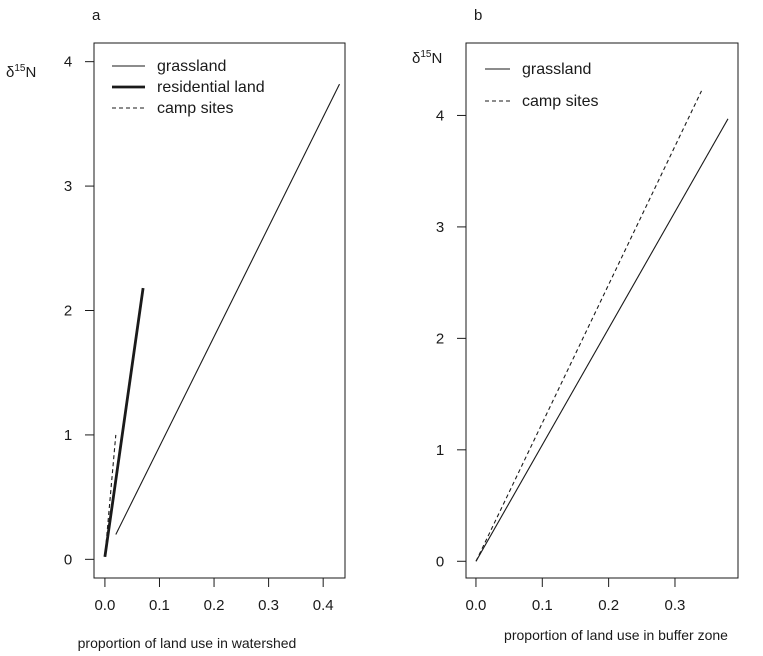 This screenshot has width=763, height=656. Describe the element at coordinates (478, 15) in the screenshot. I see `panel-letter-b: b` at that location.